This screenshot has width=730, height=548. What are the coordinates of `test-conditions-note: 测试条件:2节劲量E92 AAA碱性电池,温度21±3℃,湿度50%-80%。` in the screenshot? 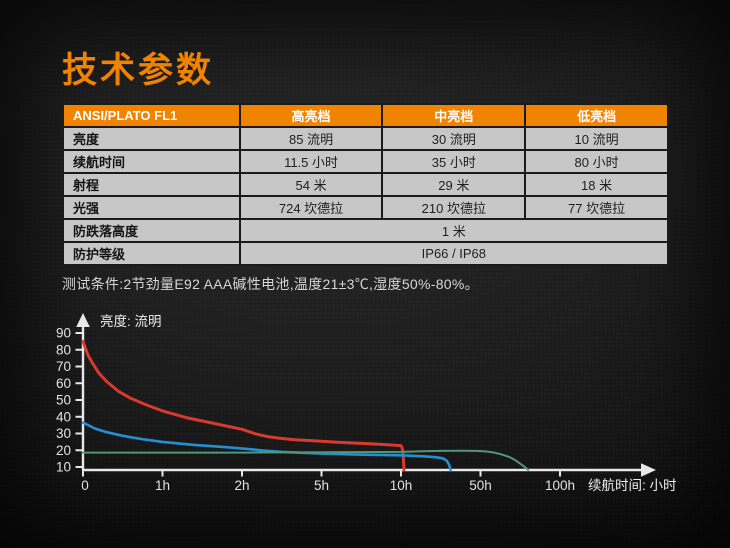 It's located at (270, 284).